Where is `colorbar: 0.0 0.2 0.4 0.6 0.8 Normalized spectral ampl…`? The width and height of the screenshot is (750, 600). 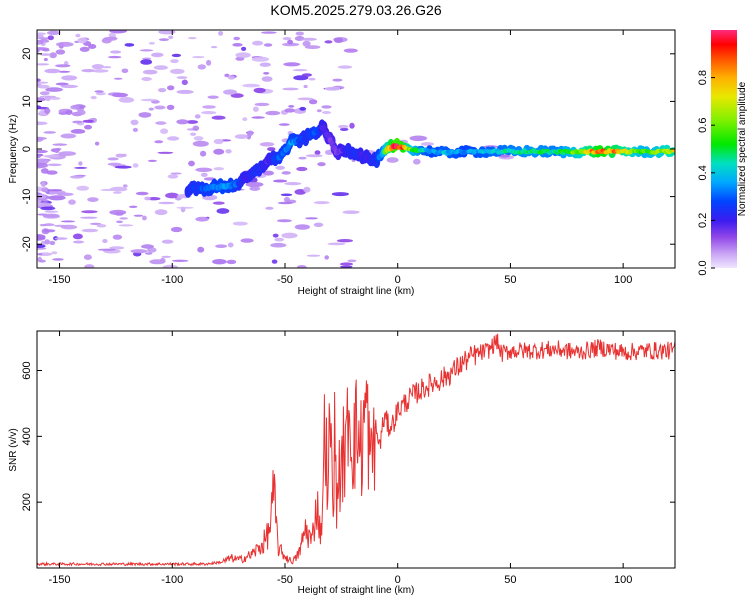 colorbar: 0.0 0.2 0.4 0.6 0.8 Normalized spectral ampl… is located at coordinates (722, 153).